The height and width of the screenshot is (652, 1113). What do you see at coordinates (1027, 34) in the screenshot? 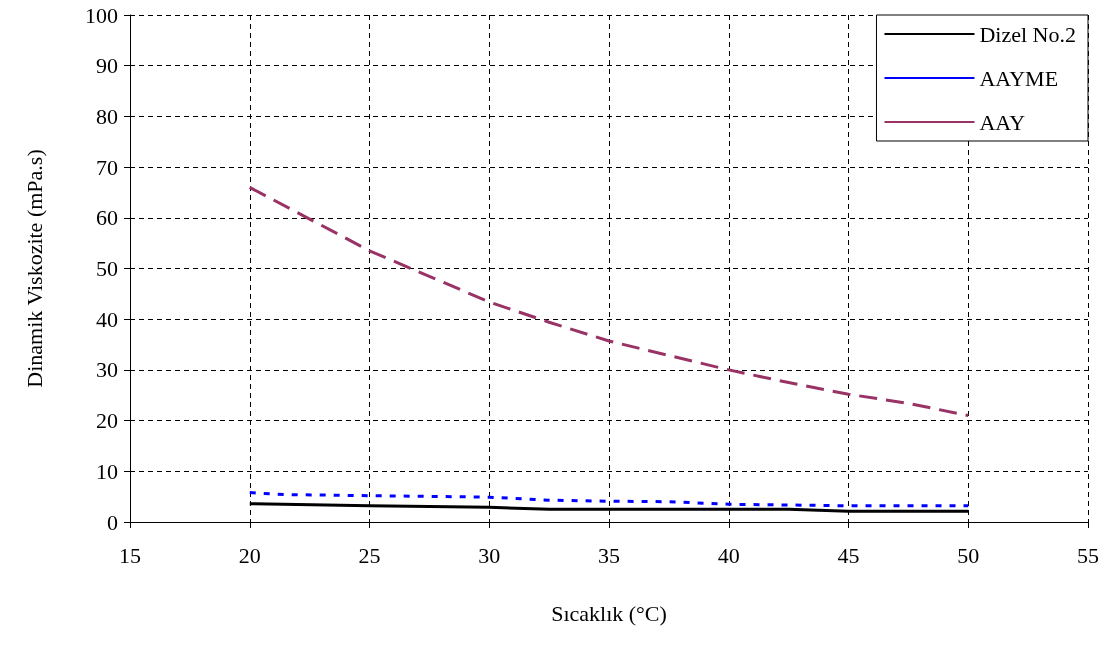
I see `legend-label: Dizel No.2` at bounding box center [1027, 34].